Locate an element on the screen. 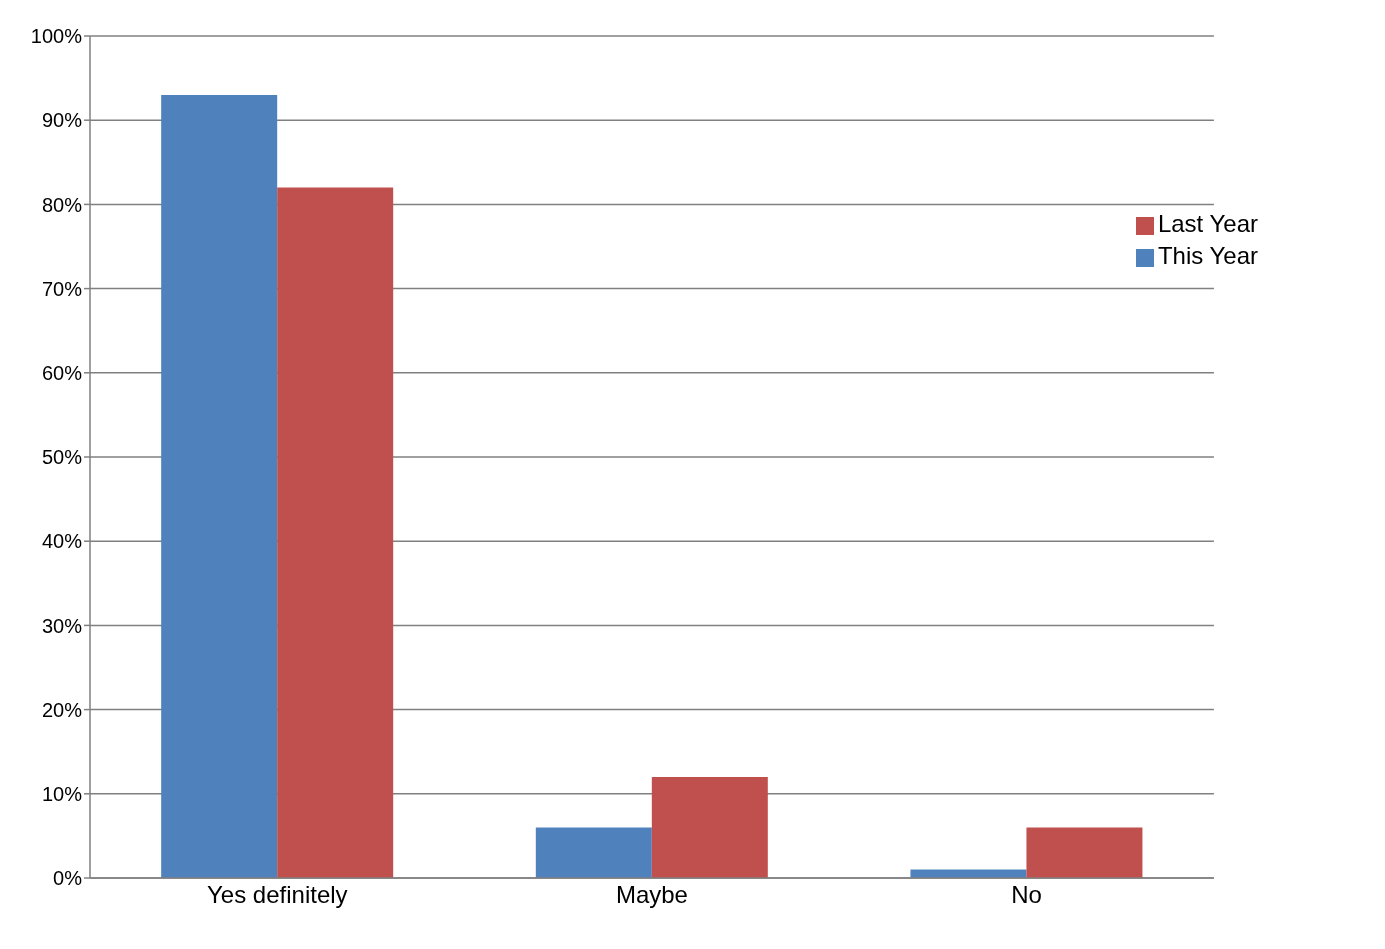 The height and width of the screenshot is (949, 1385). legend-label: This Year is located at coordinates (1207, 255).